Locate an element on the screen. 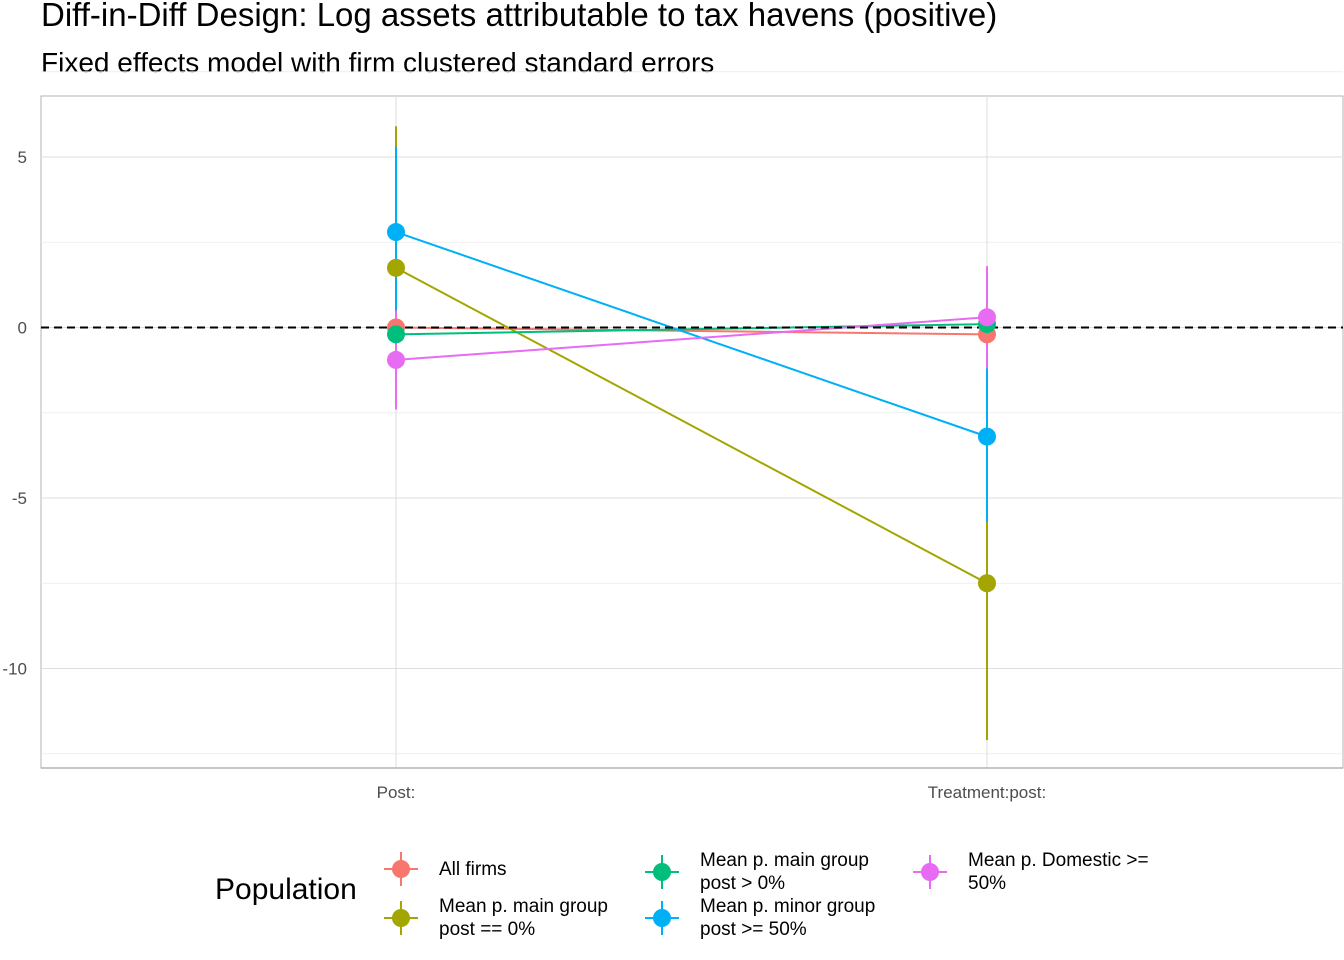 Image resolution: width=1344 pixels, height=960 pixels. legend-item-all-firms: All firms is located at coordinates (445, 869).